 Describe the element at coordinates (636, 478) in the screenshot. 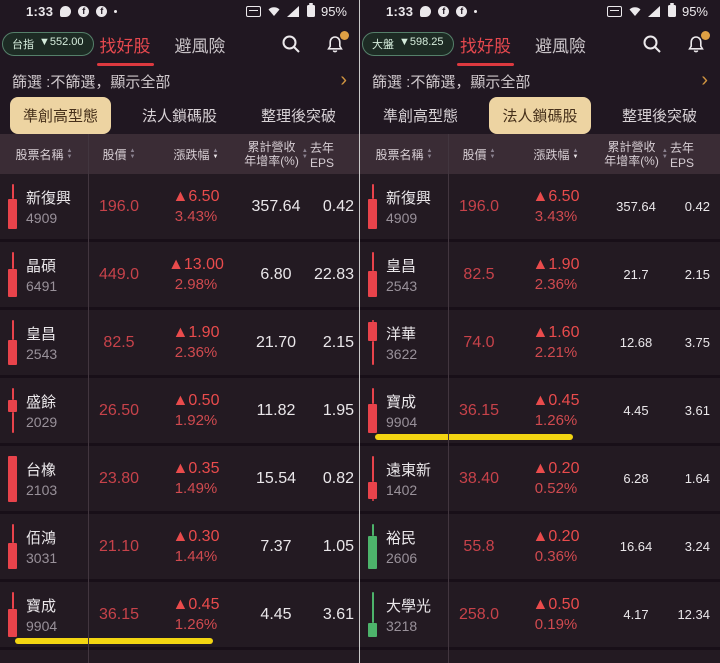

I see `revenue-value: 6.28` at that location.